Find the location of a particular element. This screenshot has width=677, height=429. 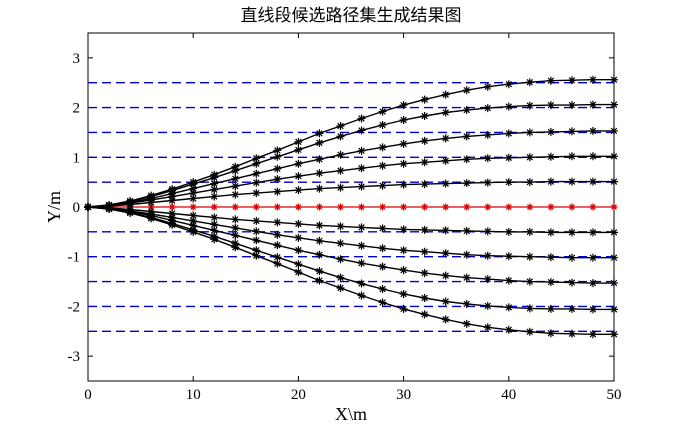

y-tick-label: 1 is located at coordinates (77, 158).